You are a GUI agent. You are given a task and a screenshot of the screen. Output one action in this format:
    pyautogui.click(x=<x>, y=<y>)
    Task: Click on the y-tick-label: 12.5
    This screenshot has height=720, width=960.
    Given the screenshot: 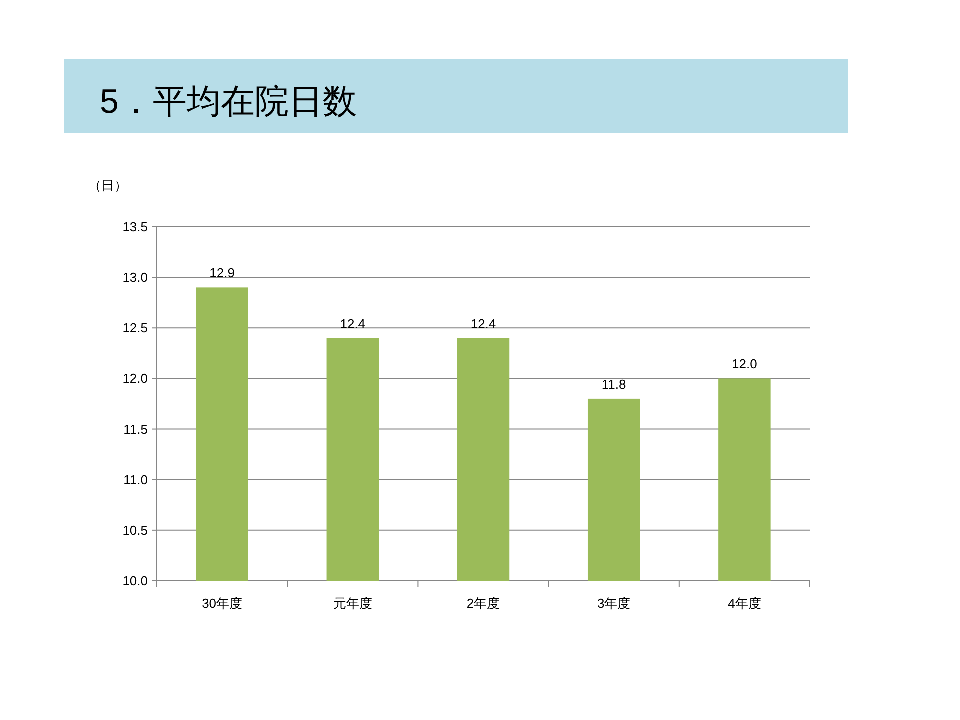 What is the action you would take?
    pyautogui.click(x=135, y=328)
    